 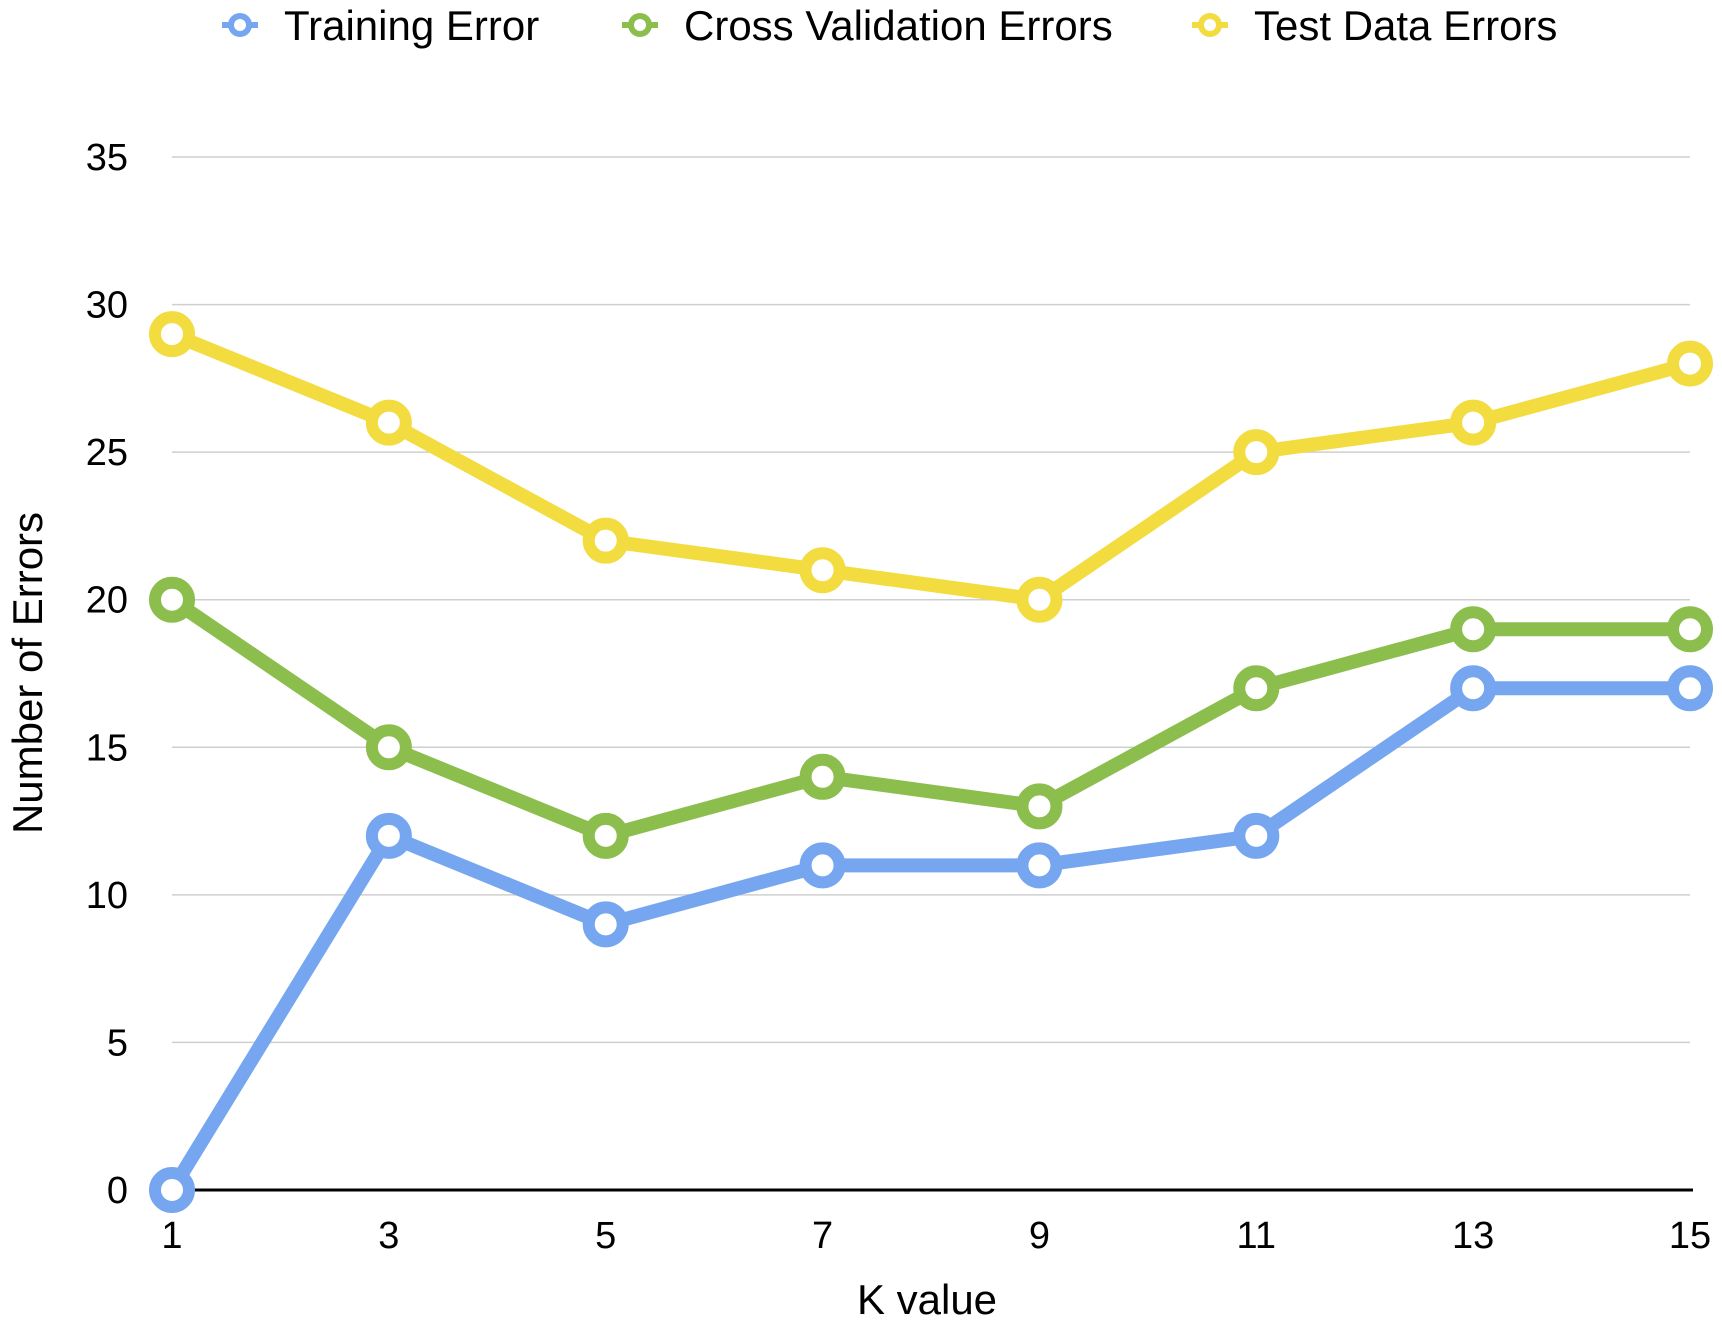 I want to click on y-tick-label-0: 0, so click(x=117, y=1191).